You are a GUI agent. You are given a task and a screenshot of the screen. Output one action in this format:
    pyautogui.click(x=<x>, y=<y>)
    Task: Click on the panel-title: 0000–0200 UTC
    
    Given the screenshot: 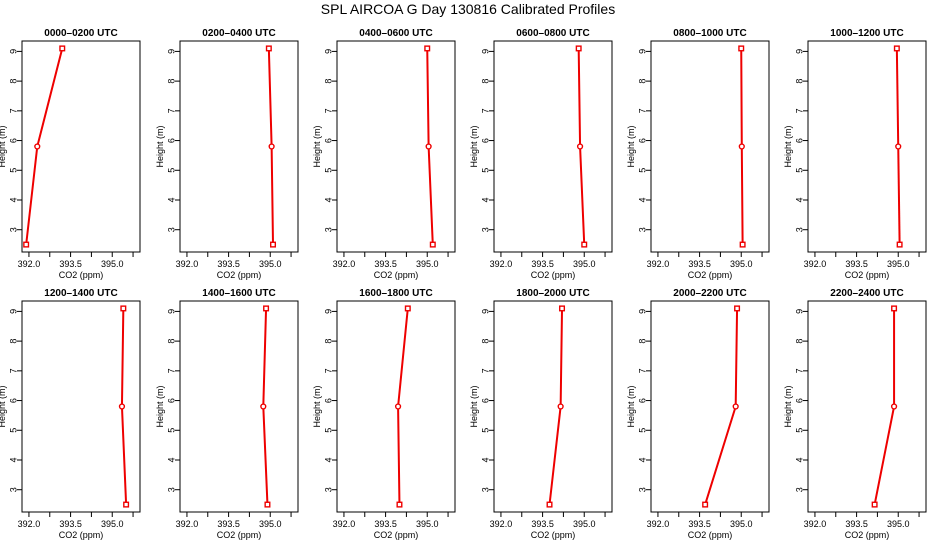 What is the action you would take?
    pyautogui.click(x=80, y=33)
    